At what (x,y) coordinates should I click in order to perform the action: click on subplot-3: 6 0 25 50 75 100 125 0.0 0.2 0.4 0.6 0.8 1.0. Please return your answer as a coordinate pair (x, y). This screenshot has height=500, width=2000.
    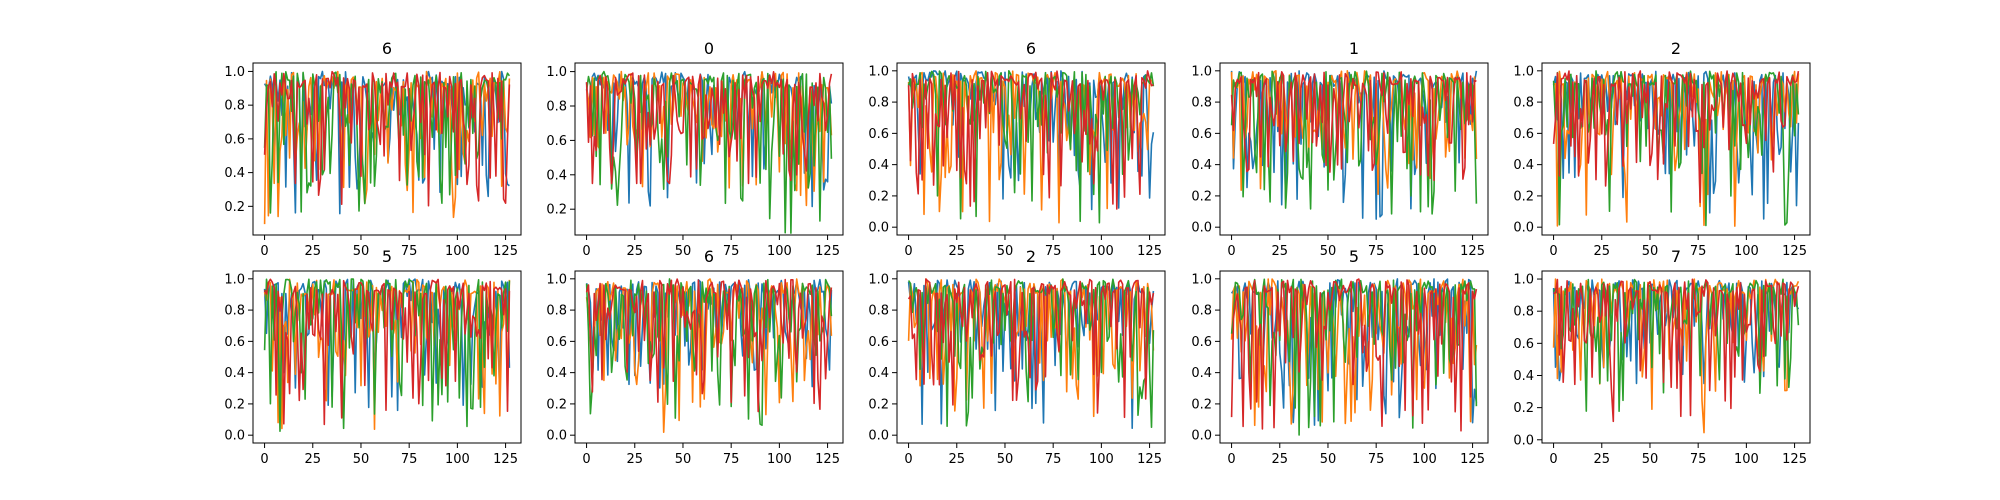
    Looking at the image, I should click on (1017, 149).